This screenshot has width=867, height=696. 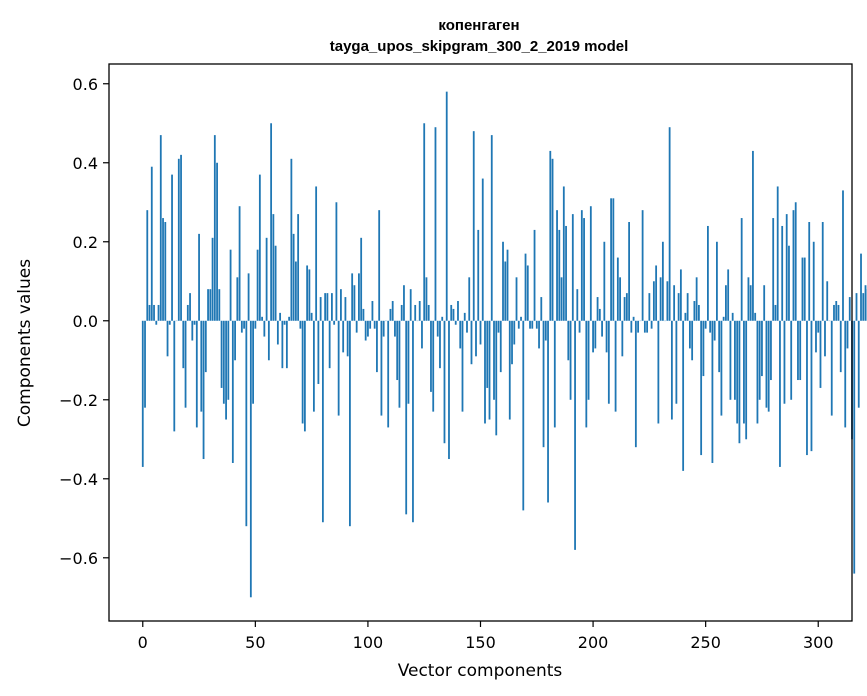 What do you see at coordinates (85, 242) in the screenshot?
I see `y-tick-label: 0.2` at bounding box center [85, 242].